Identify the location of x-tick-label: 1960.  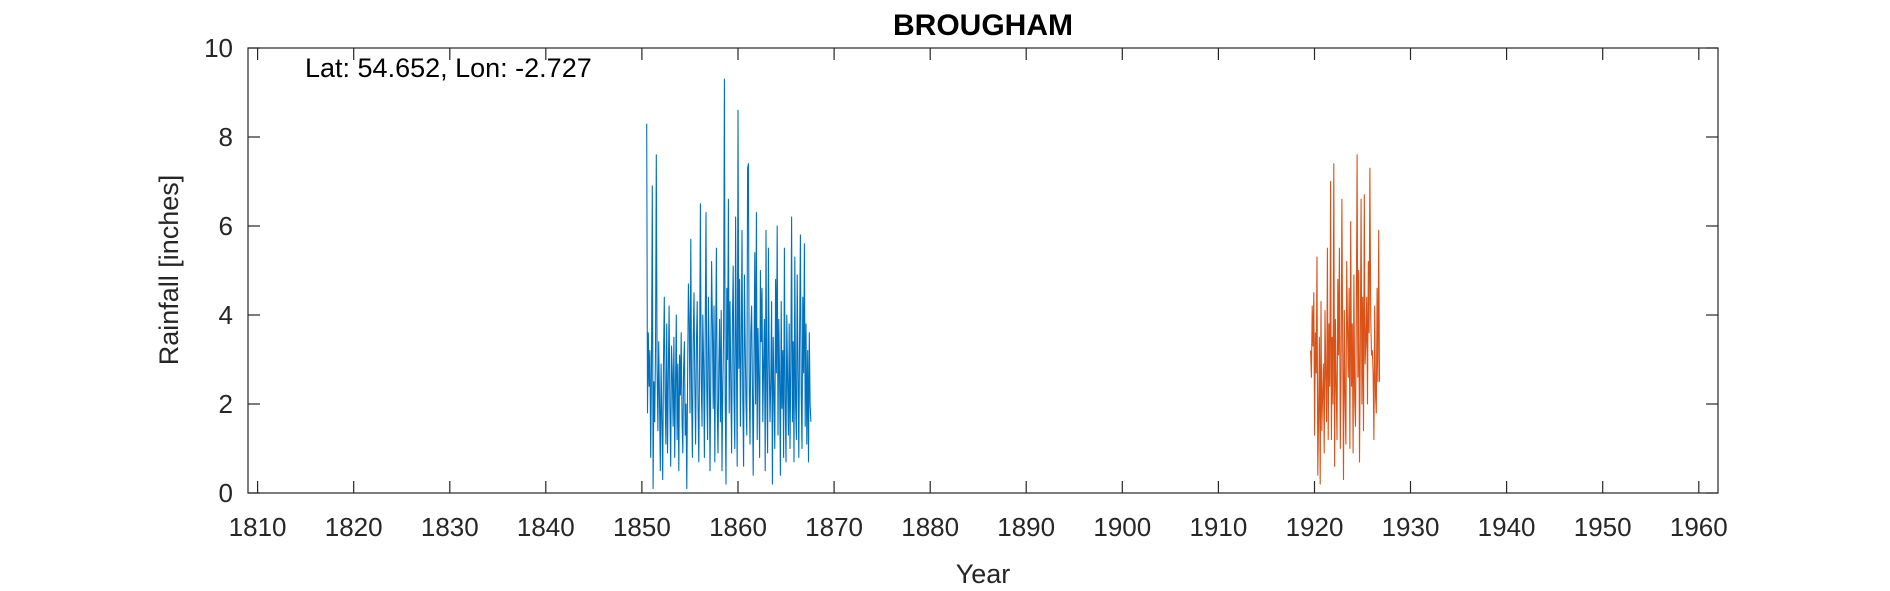
(1699, 527).